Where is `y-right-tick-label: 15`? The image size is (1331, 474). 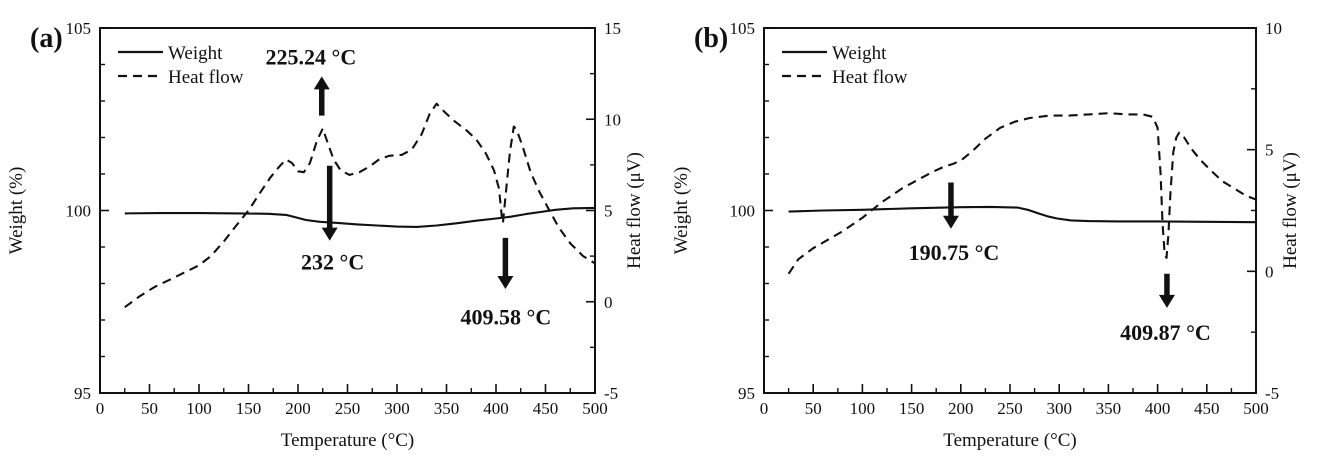
y-right-tick-label: 15 is located at coordinates (612, 28).